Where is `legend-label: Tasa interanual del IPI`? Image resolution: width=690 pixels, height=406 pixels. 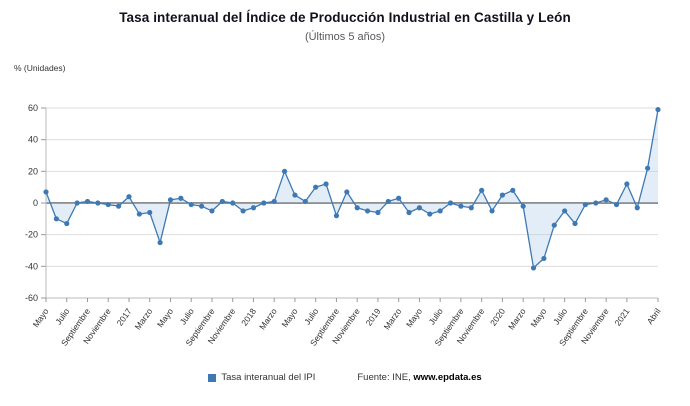 legend-label: Tasa interanual del IPI is located at coordinates (268, 377).